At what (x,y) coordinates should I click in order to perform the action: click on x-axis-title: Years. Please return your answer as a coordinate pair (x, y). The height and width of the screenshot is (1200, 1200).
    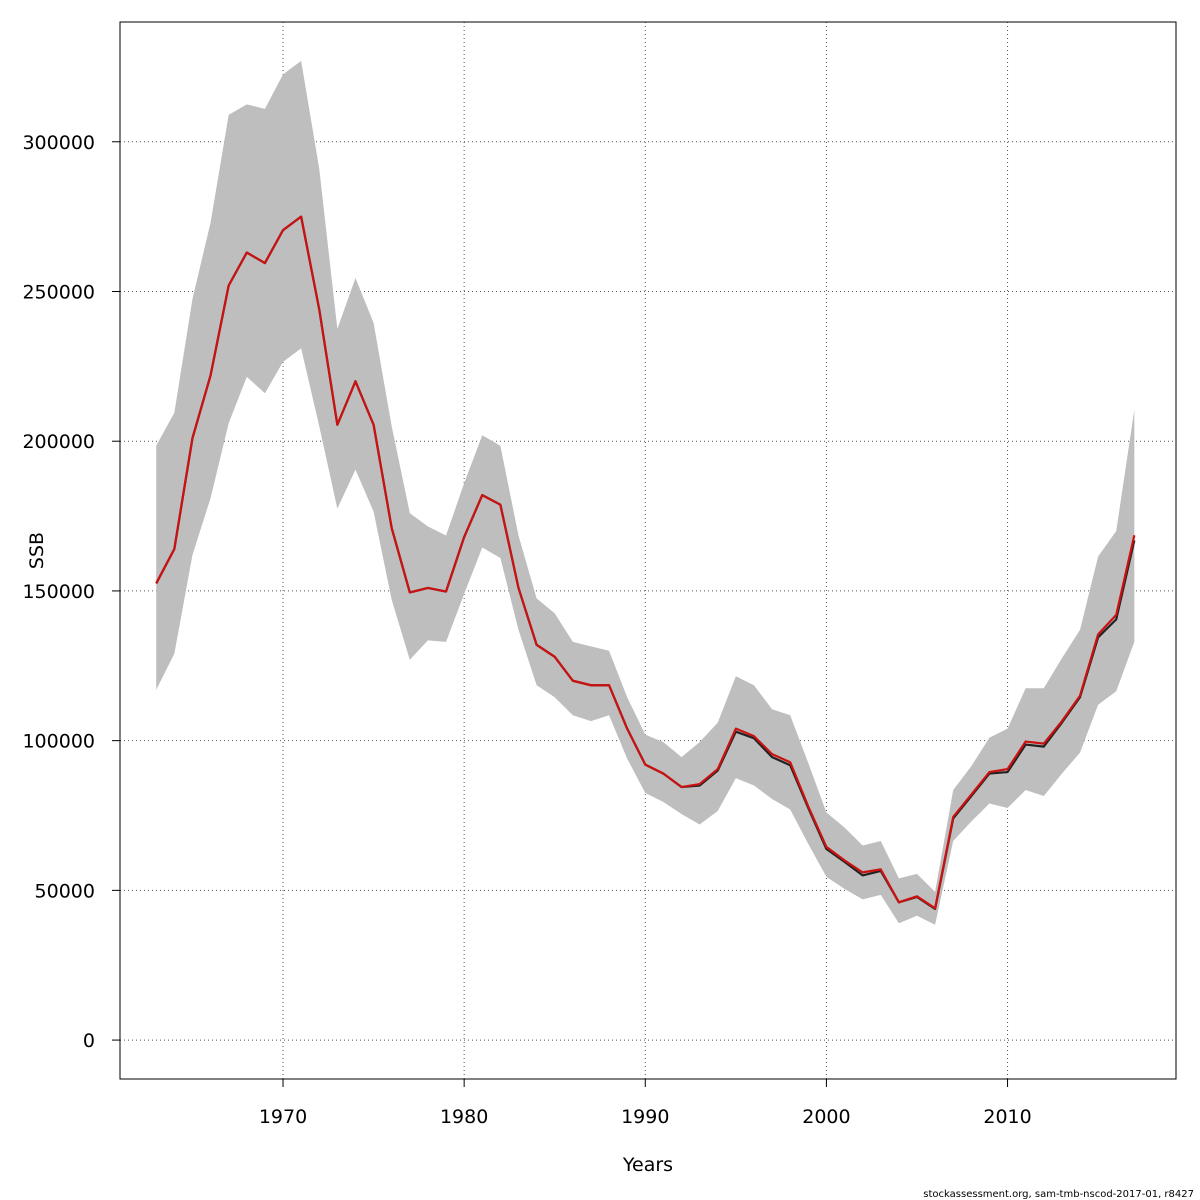
    Looking at the image, I should click on (647, 1165).